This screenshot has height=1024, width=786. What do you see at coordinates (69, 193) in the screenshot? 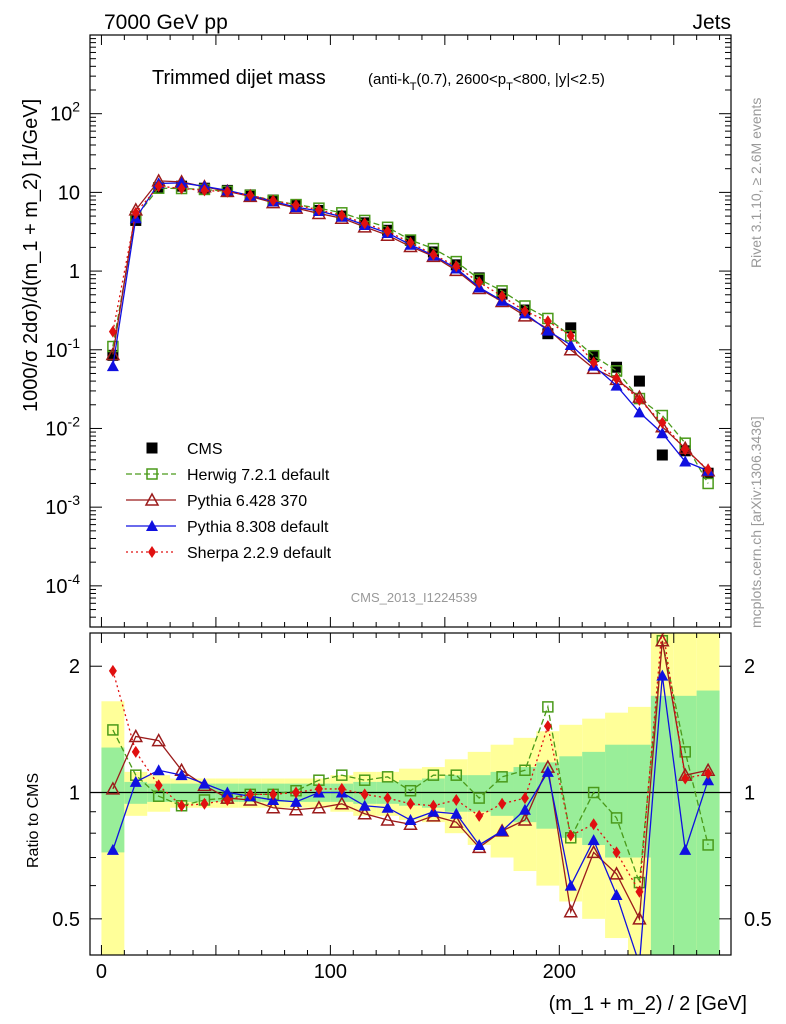
I see `main-y-tick-label: 10` at bounding box center [69, 193].